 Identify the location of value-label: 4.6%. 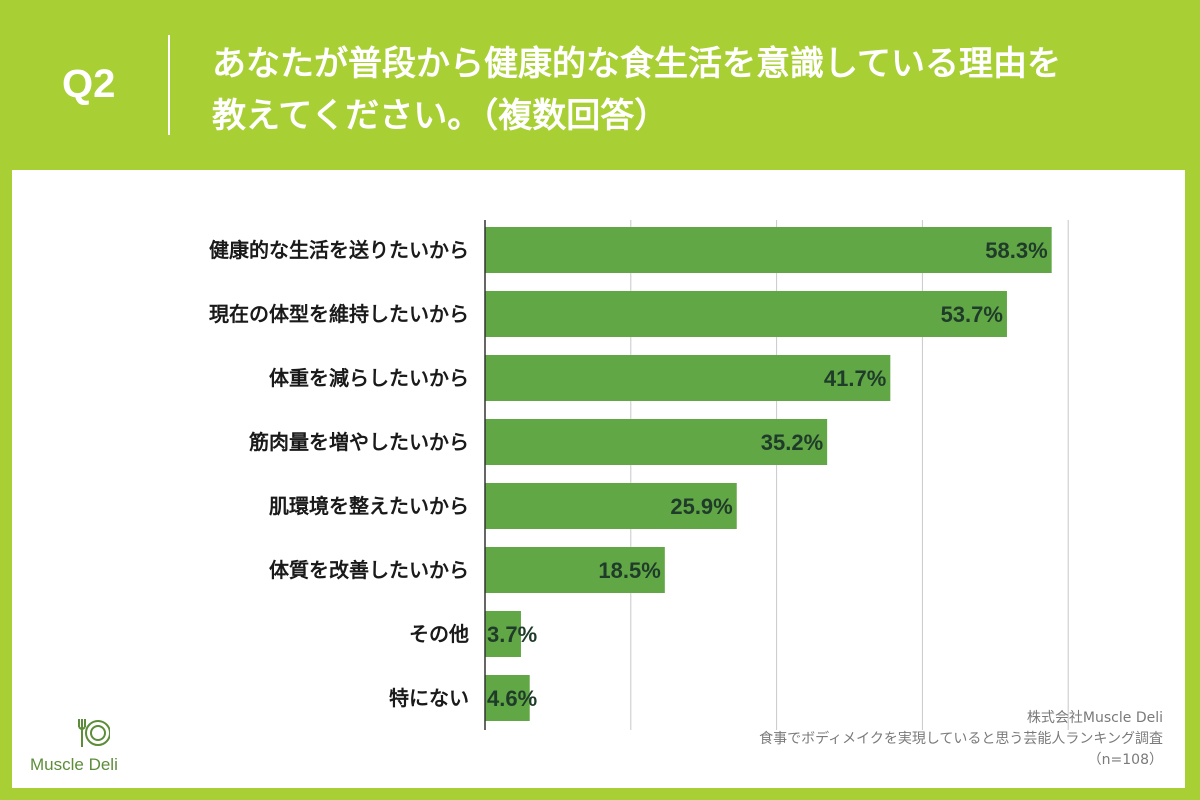
(512, 698).